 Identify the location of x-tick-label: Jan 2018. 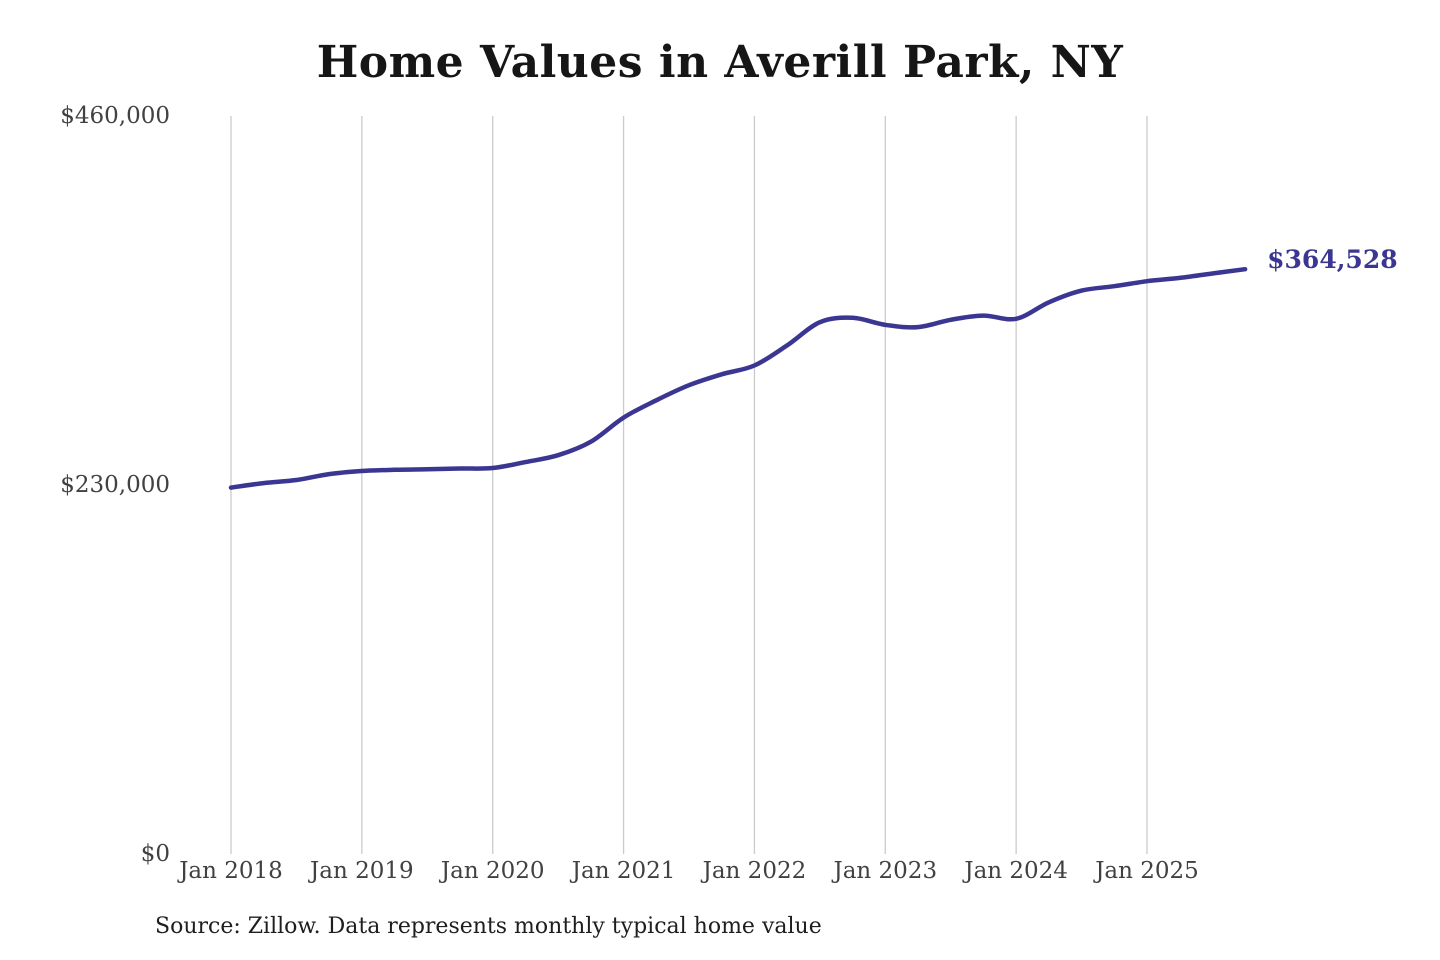
(231, 871).